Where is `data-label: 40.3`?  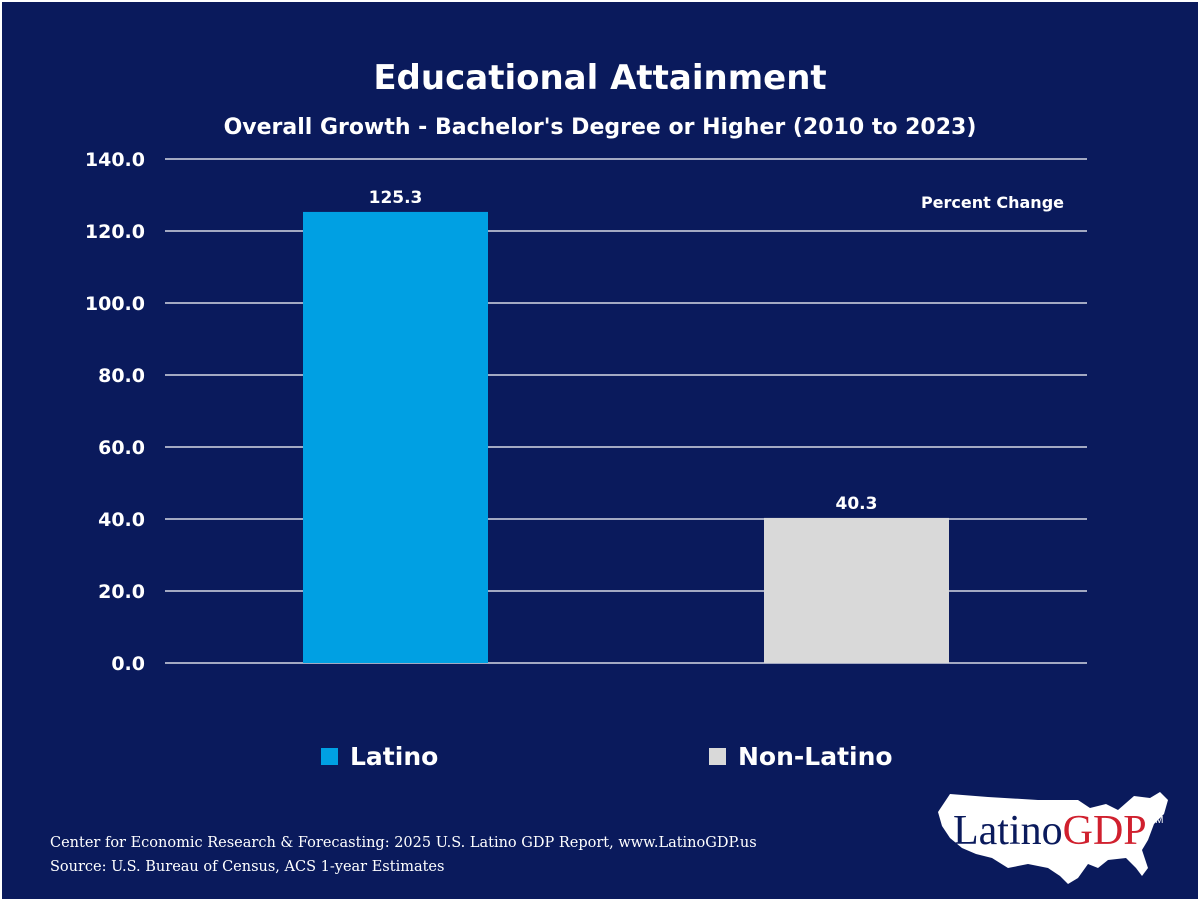
data-label: 40.3 is located at coordinates (857, 504).